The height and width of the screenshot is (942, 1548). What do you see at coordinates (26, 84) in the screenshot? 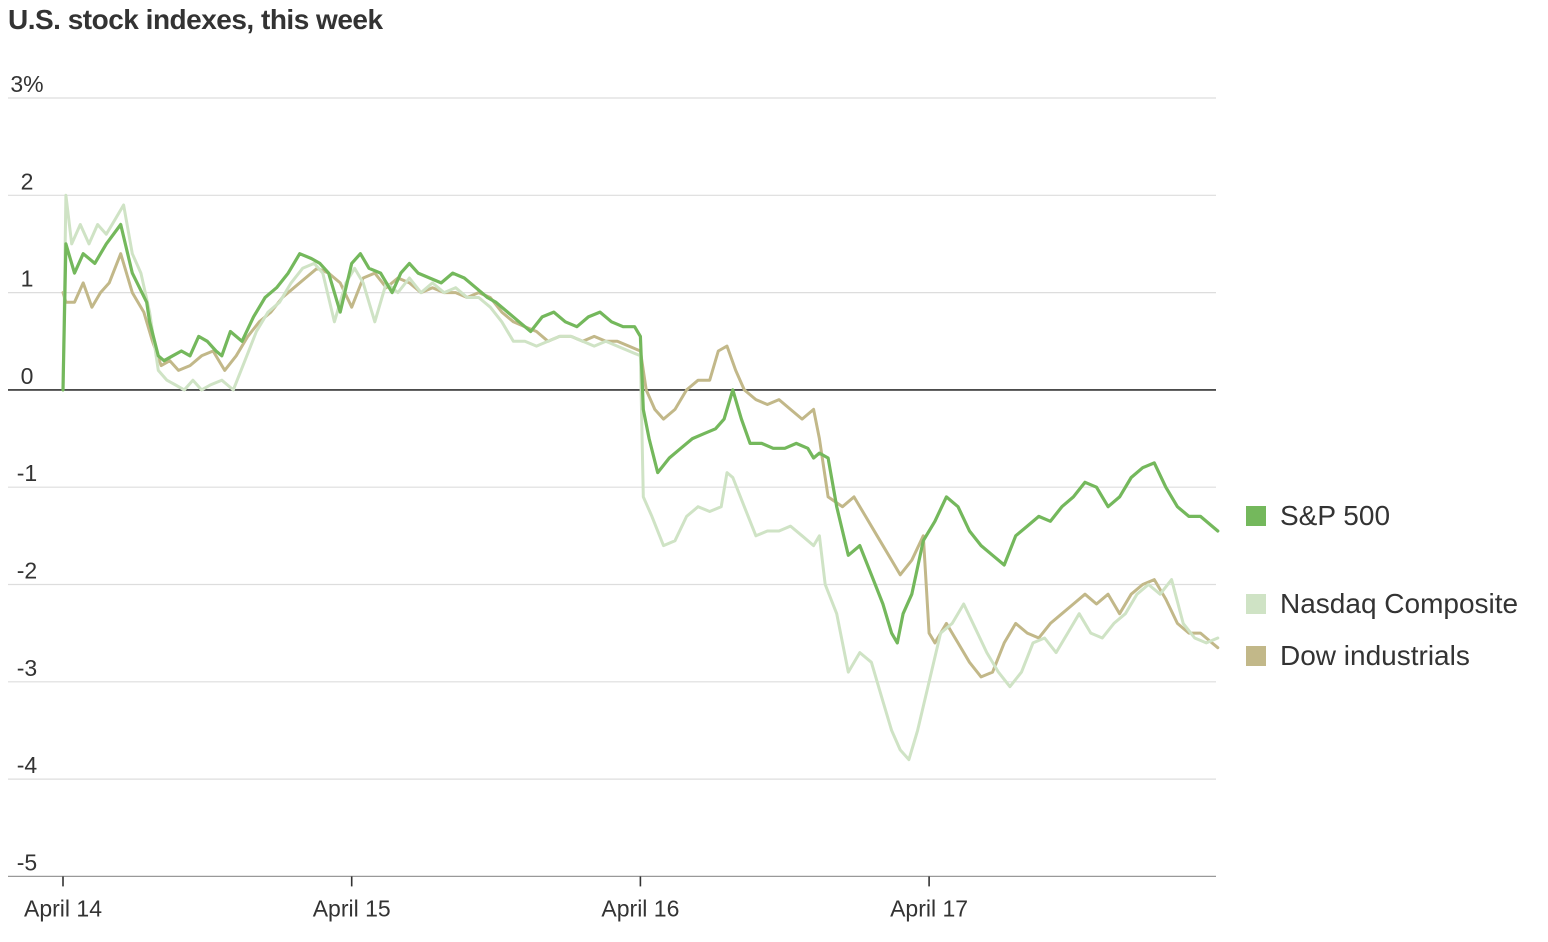
I see `y-tick-label: 3%` at bounding box center [26, 84].